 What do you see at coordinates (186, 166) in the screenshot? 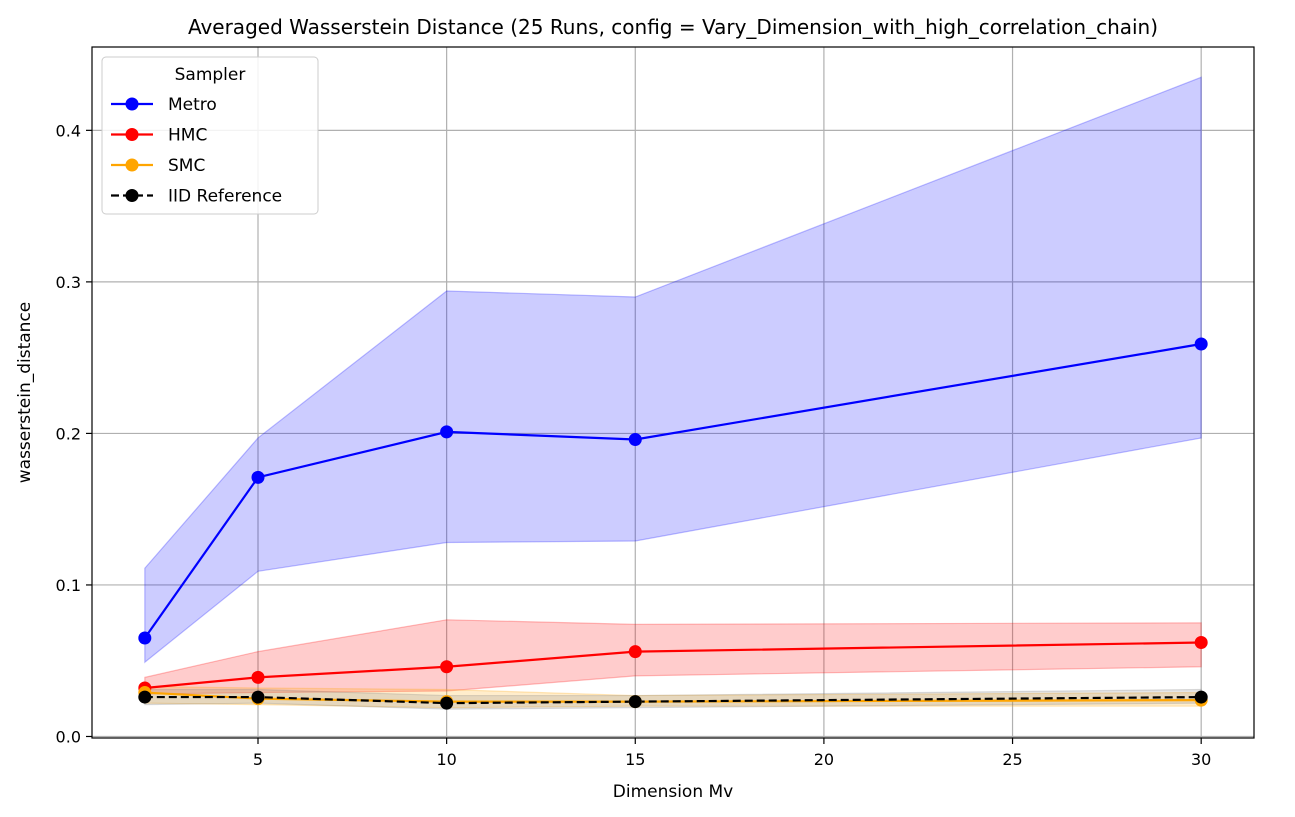
I see `legend-smc-label: SMC` at bounding box center [186, 166].